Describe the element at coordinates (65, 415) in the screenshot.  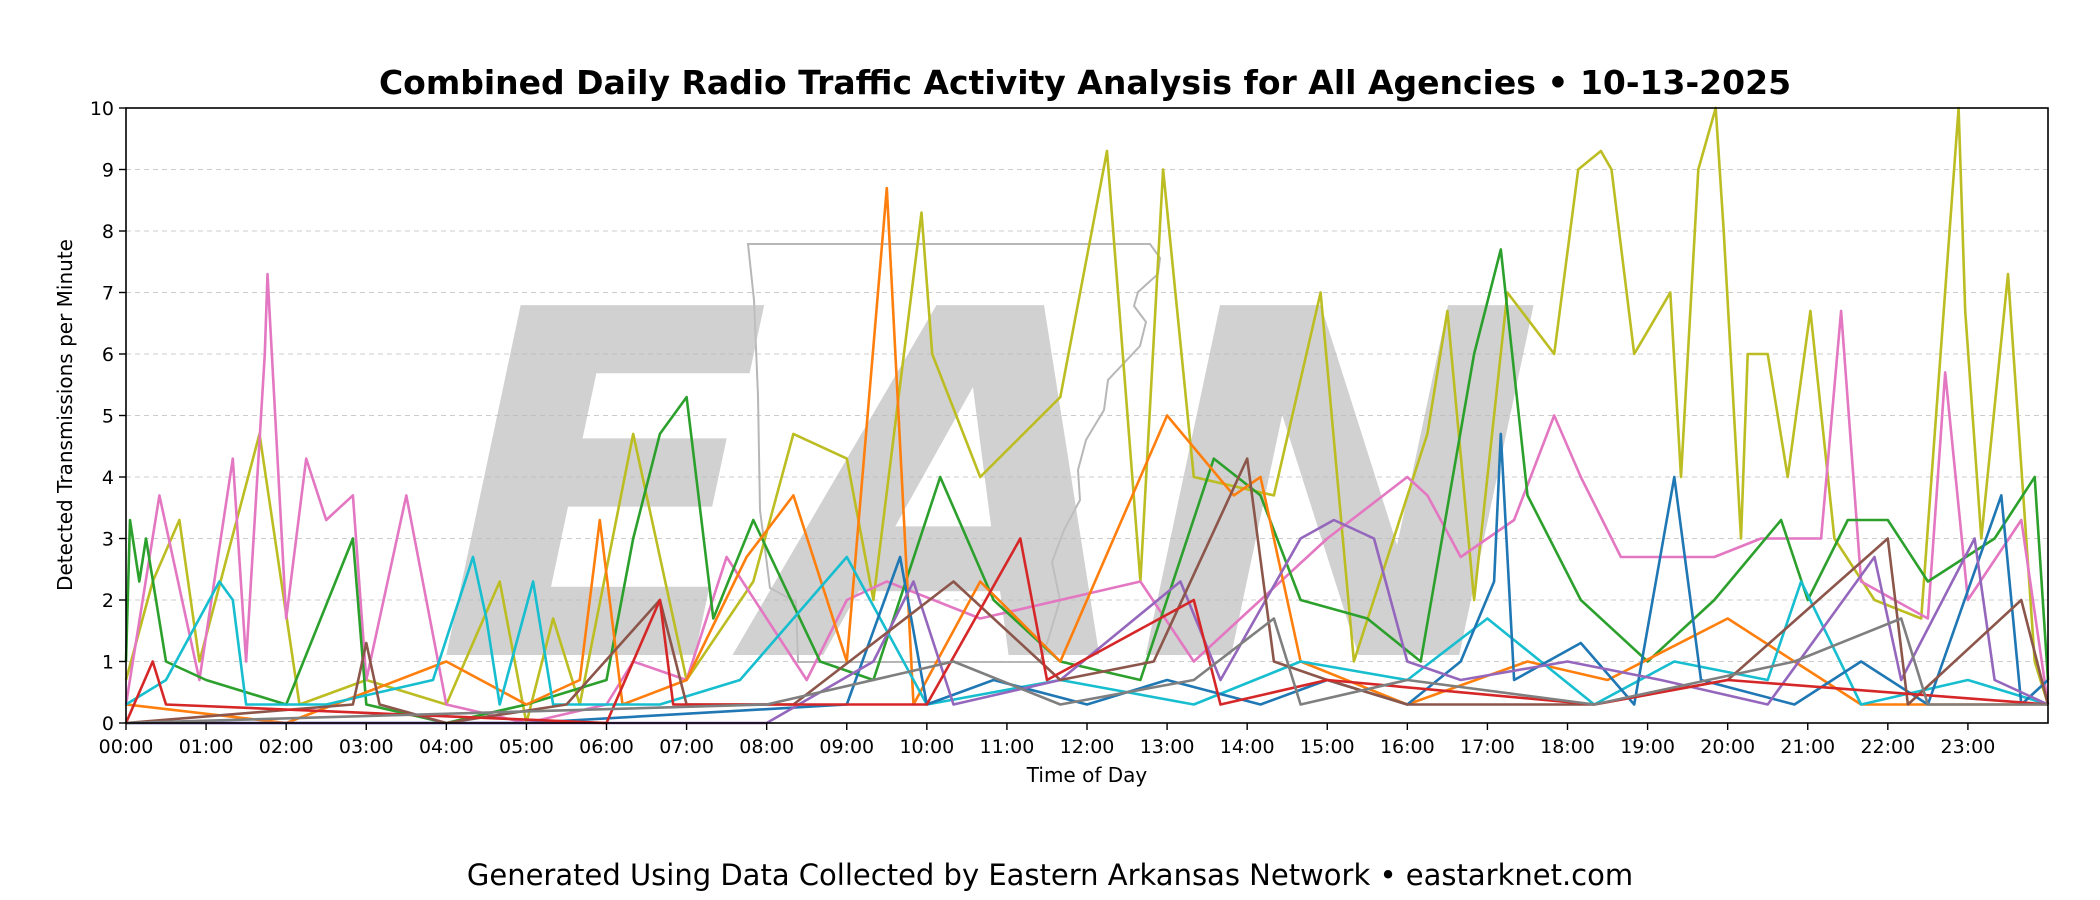
I see `y-axis-label: Detected Transmissions per Minute` at that location.